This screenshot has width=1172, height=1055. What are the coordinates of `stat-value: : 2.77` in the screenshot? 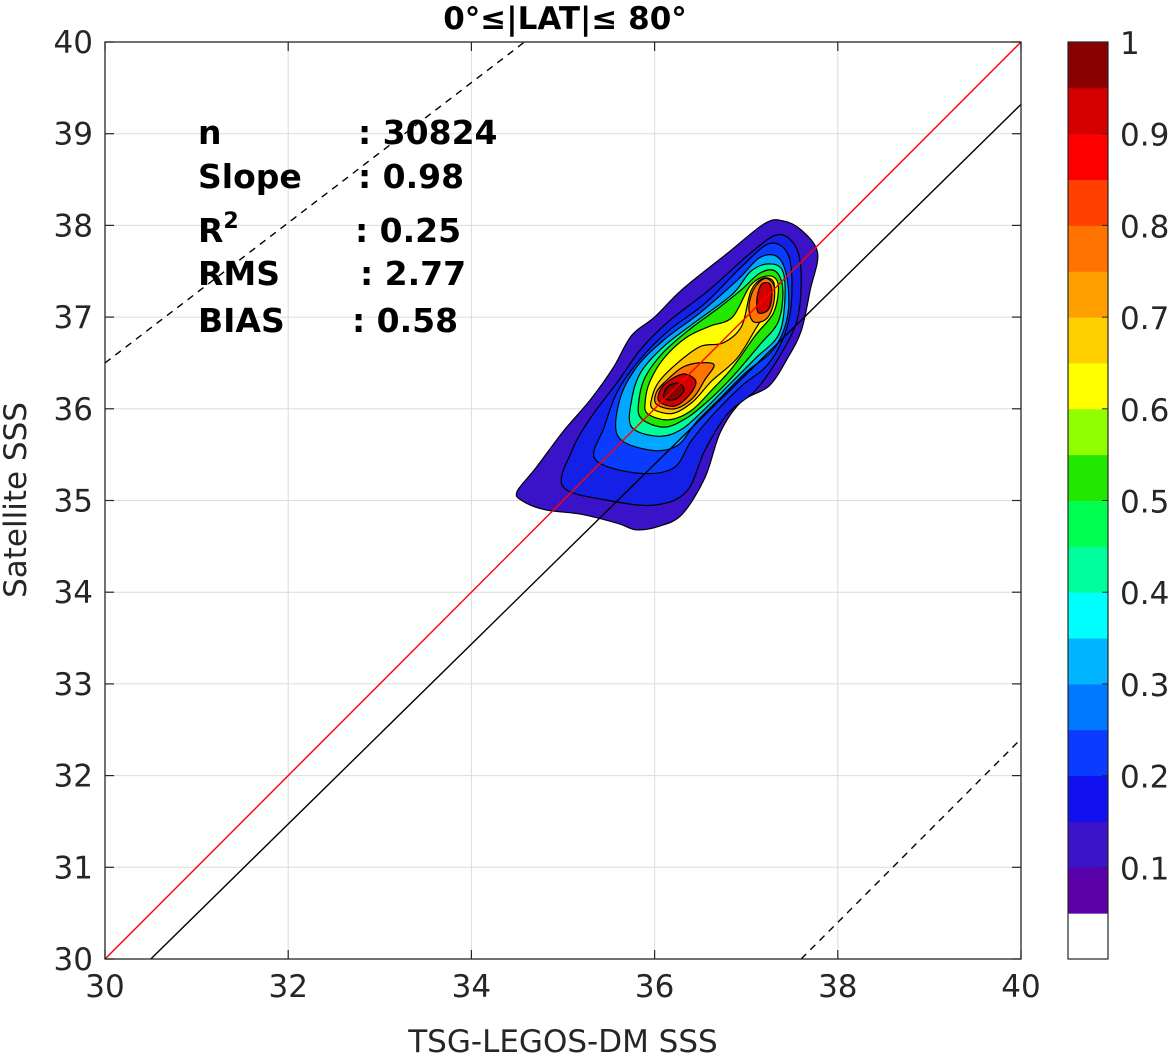 It's located at (413, 273).